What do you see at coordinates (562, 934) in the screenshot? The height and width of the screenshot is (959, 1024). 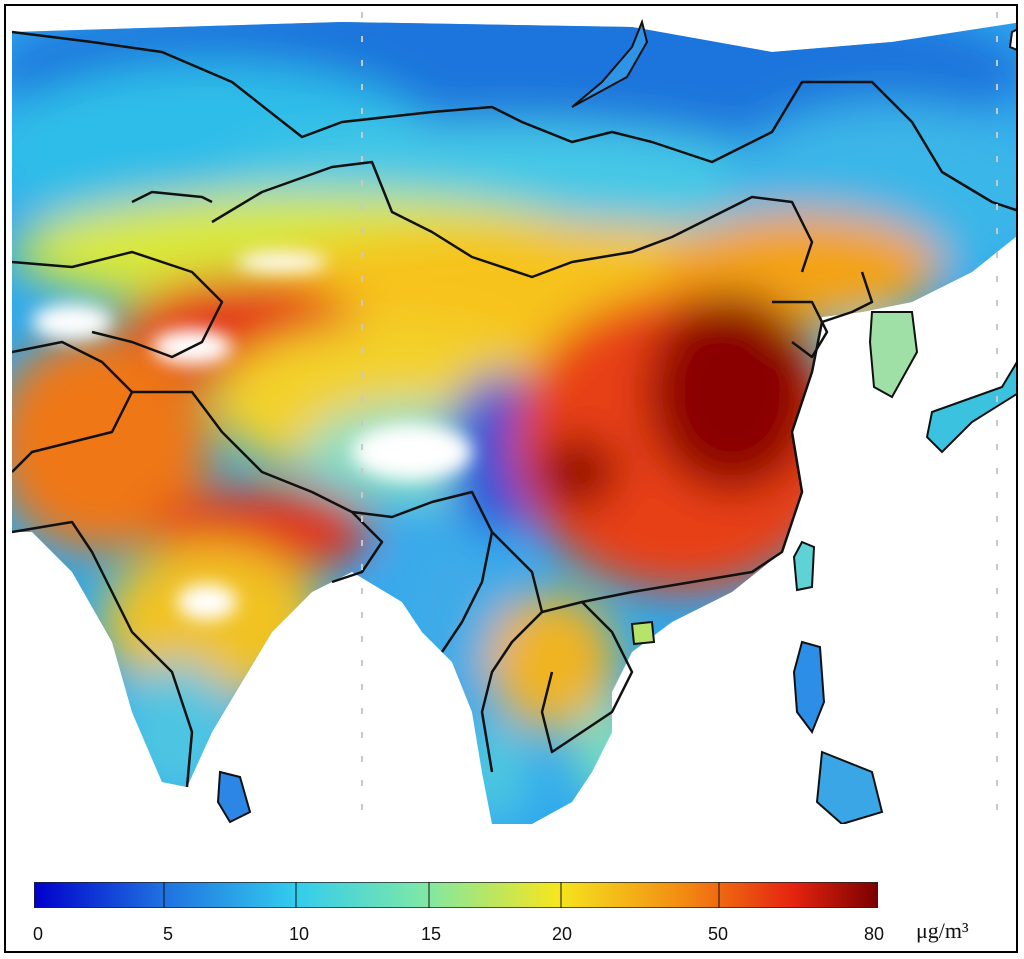 I see `colorbar-tick-label: 20` at bounding box center [562, 934].